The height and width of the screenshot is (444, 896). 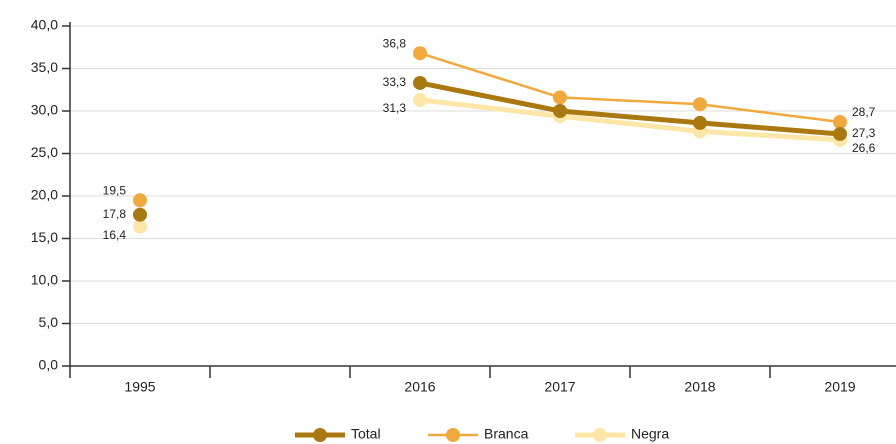 What do you see at coordinates (395, 82) in the screenshot?
I see `data-label: 33,3` at bounding box center [395, 82].